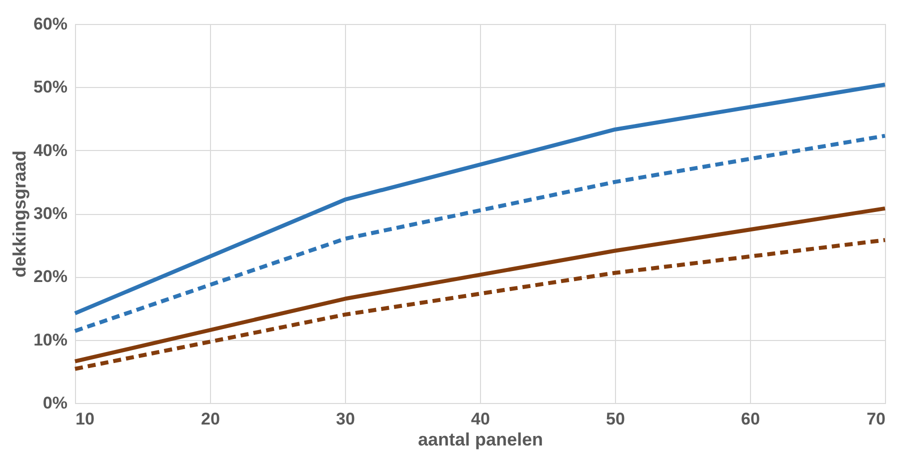 The width and height of the screenshot is (907, 457). I want to click on x-tick-label: 50, so click(615, 419).